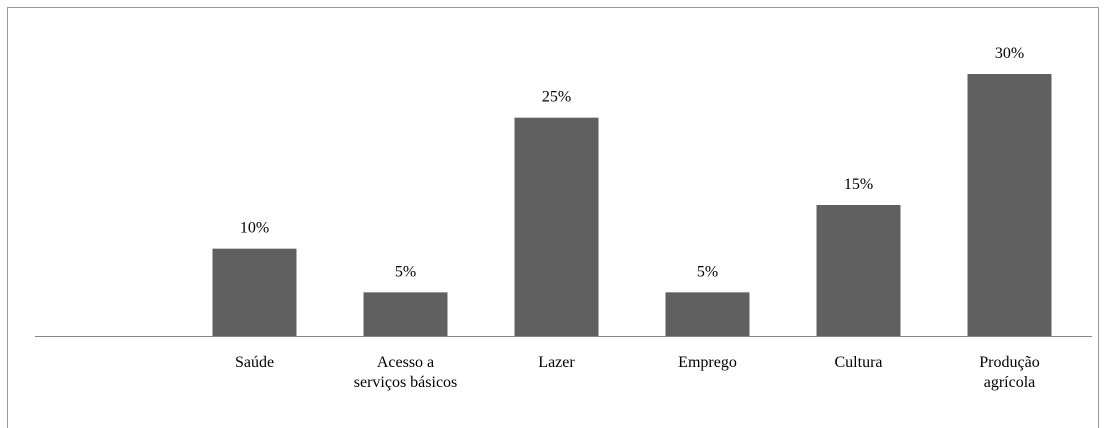  What do you see at coordinates (707, 362) in the screenshot?
I see `x-tick-label: Emprego` at bounding box center [707, 362].